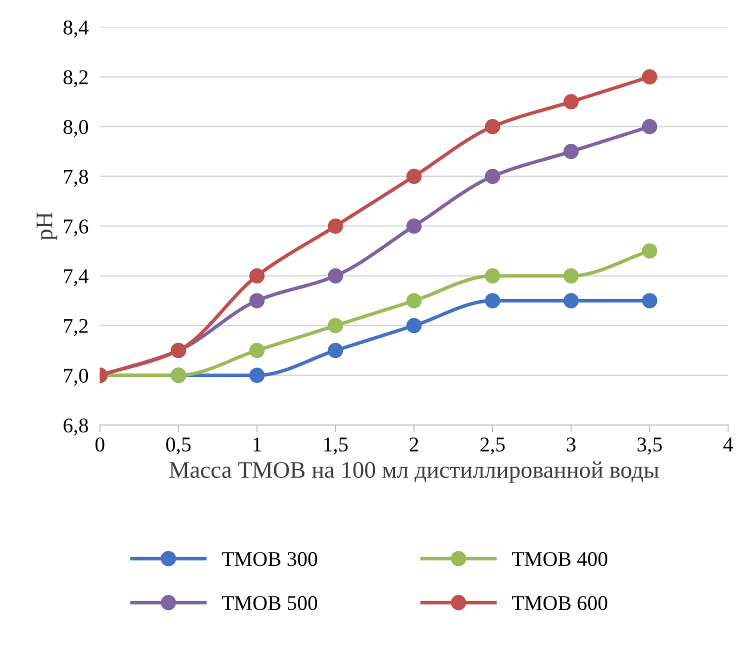 This screenshot has width=740, height=646. I want to click on x-tick-label: 1, so click(257, 445).